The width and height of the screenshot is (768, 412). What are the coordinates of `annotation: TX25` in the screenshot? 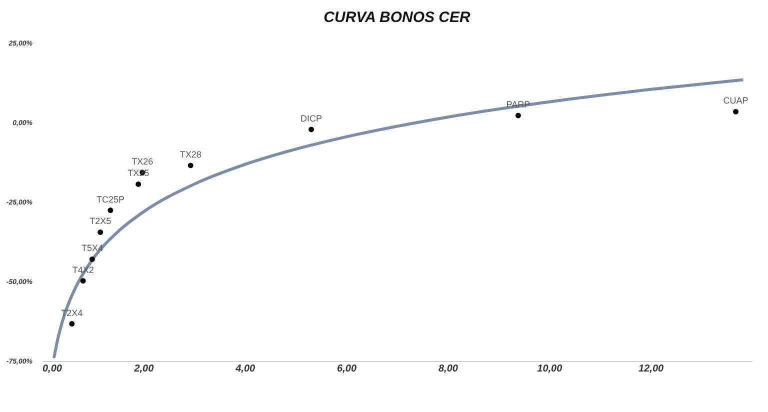 It's located at (139, 173).